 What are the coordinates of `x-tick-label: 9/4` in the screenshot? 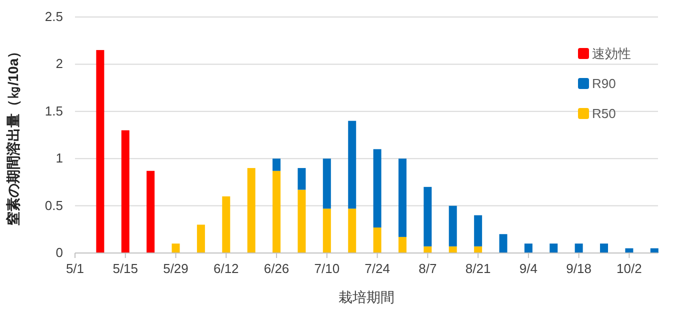 It's located at (528, 268).